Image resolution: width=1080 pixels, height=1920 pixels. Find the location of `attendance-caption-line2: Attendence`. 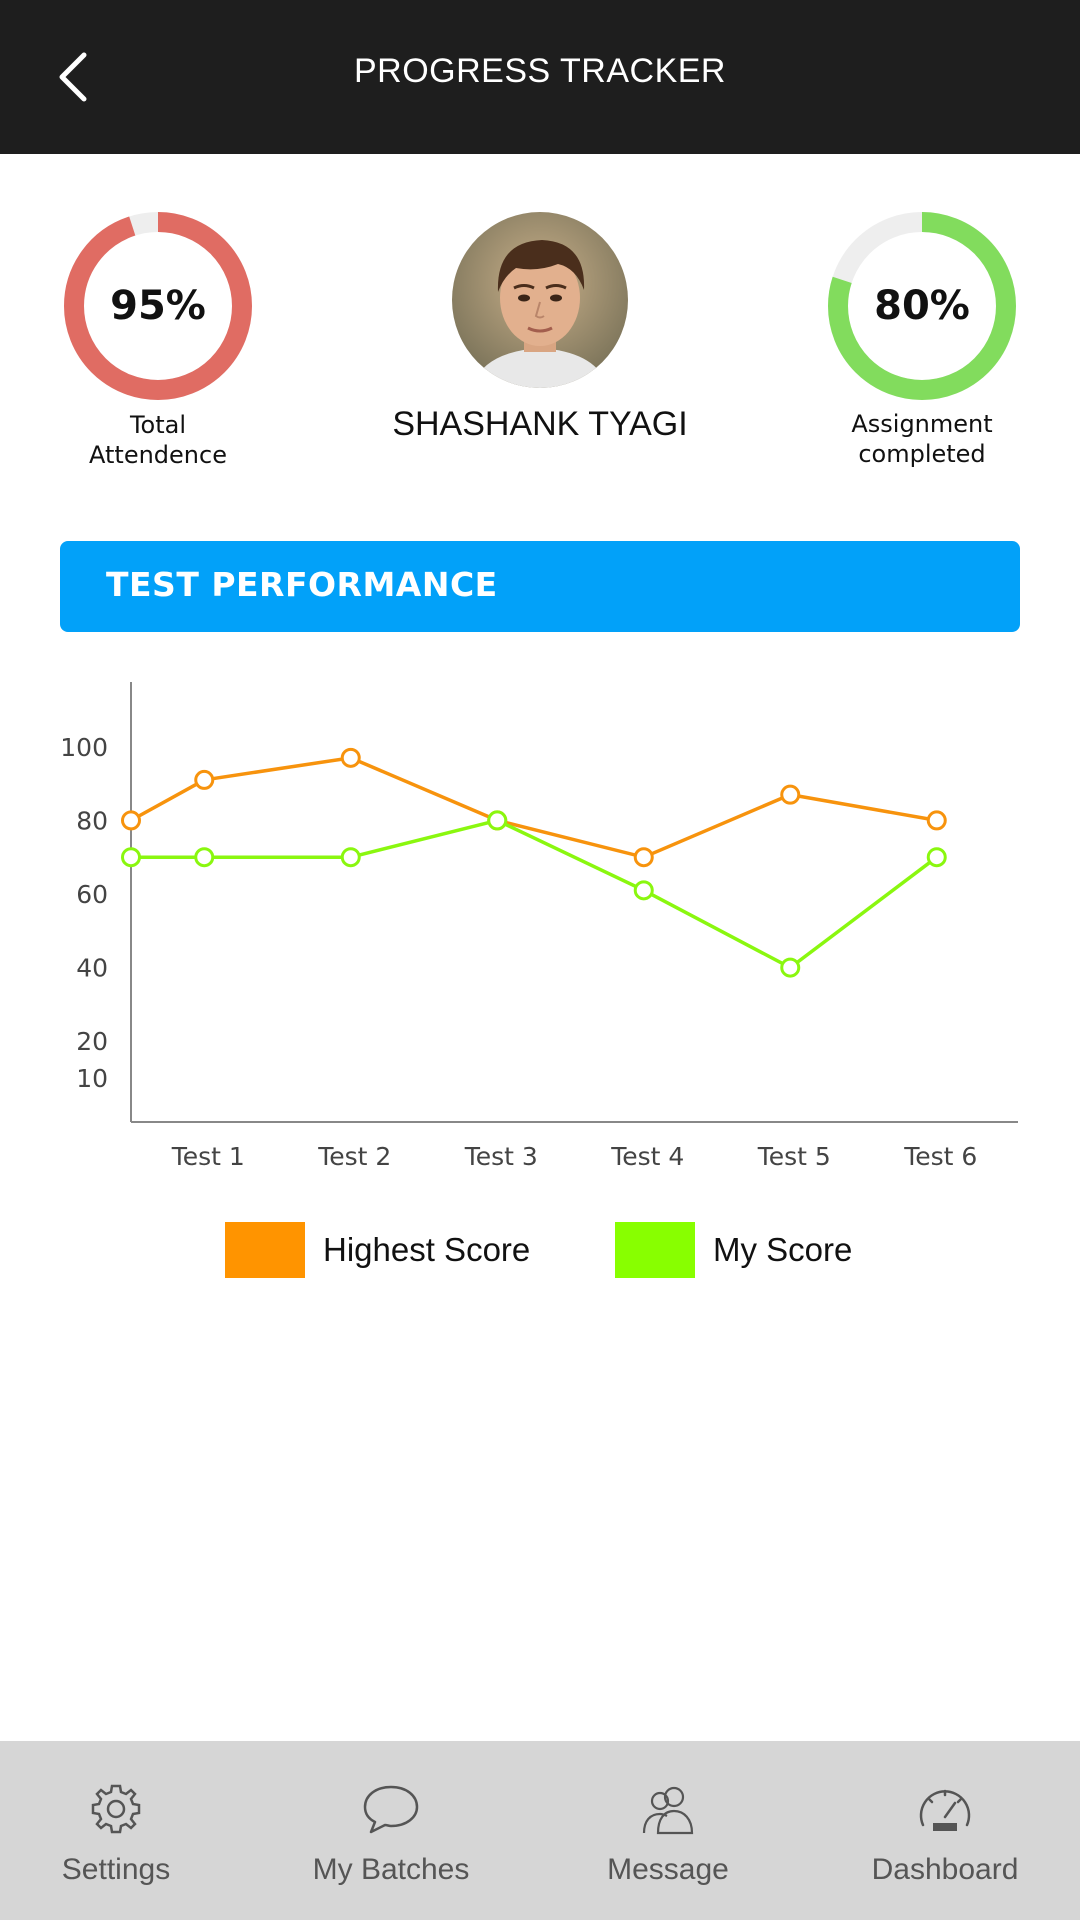

attendance-caption-line2: Attendence is located at coordinates (158, 455).